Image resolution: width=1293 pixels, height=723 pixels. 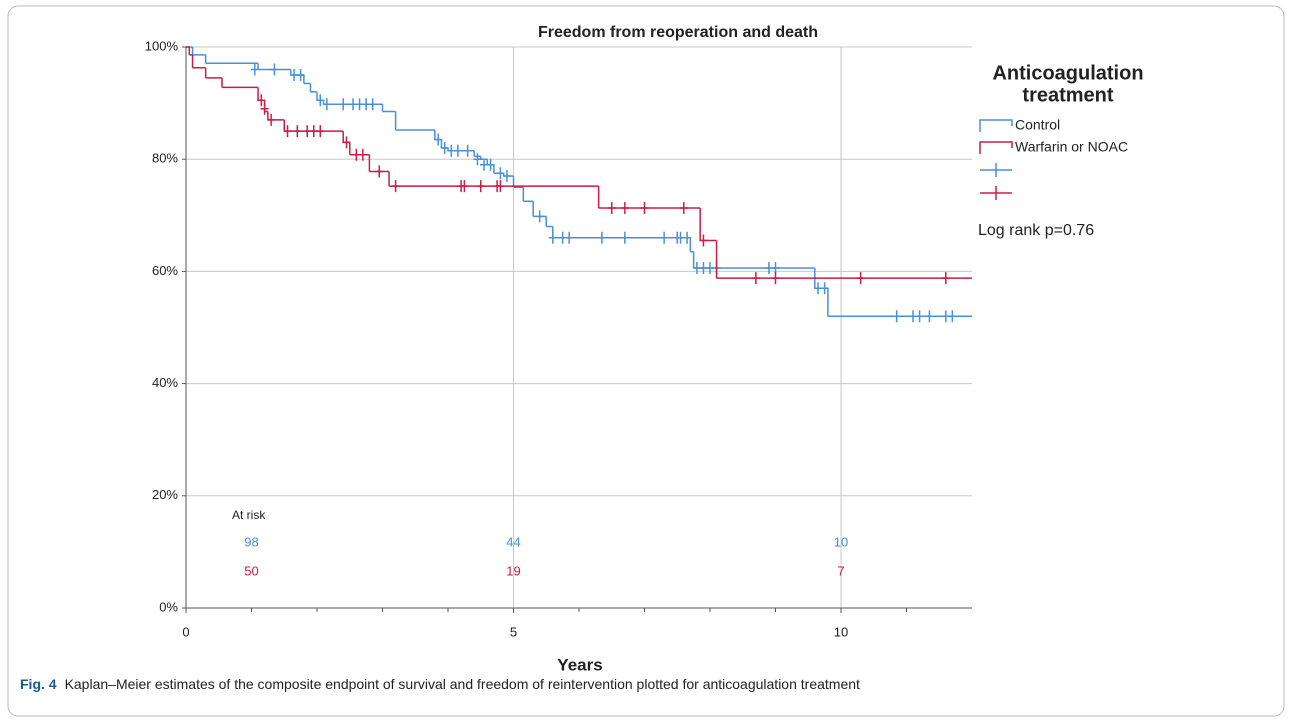 I want to click on at-risk-count: 50, so click(x=251, y=570).